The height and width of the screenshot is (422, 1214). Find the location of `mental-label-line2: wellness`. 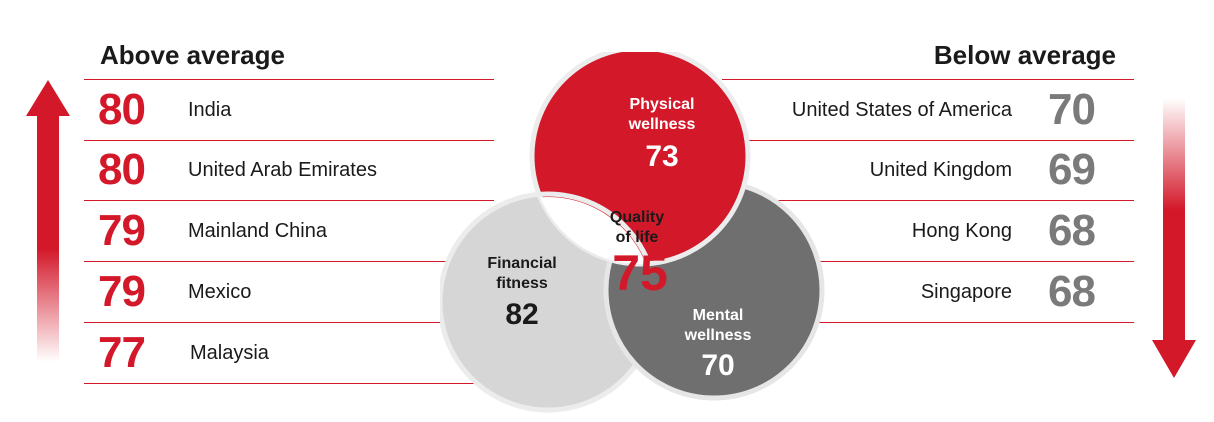

mental-label-line2: wellness is located at coordinates (718, 335).